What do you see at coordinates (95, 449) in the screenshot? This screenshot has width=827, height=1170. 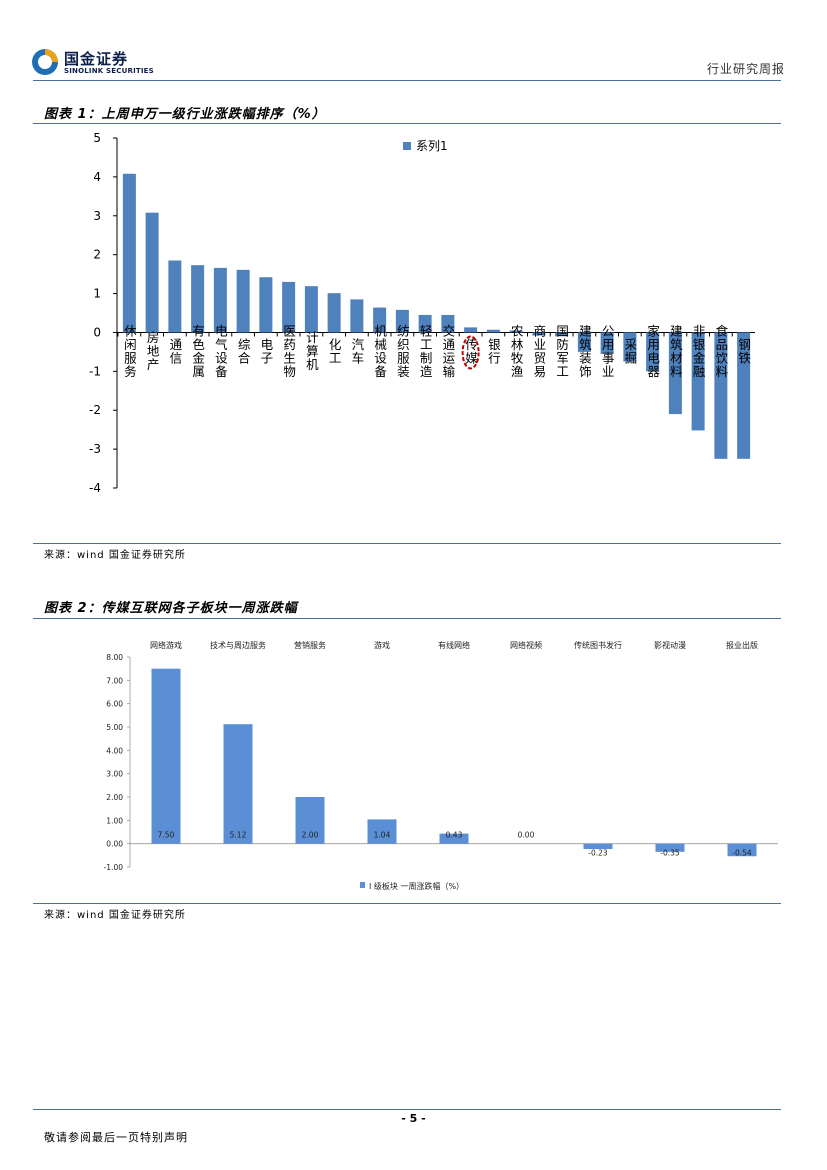 I see `chart1-y-tick-label: -3` at bounding box center [95, 449].